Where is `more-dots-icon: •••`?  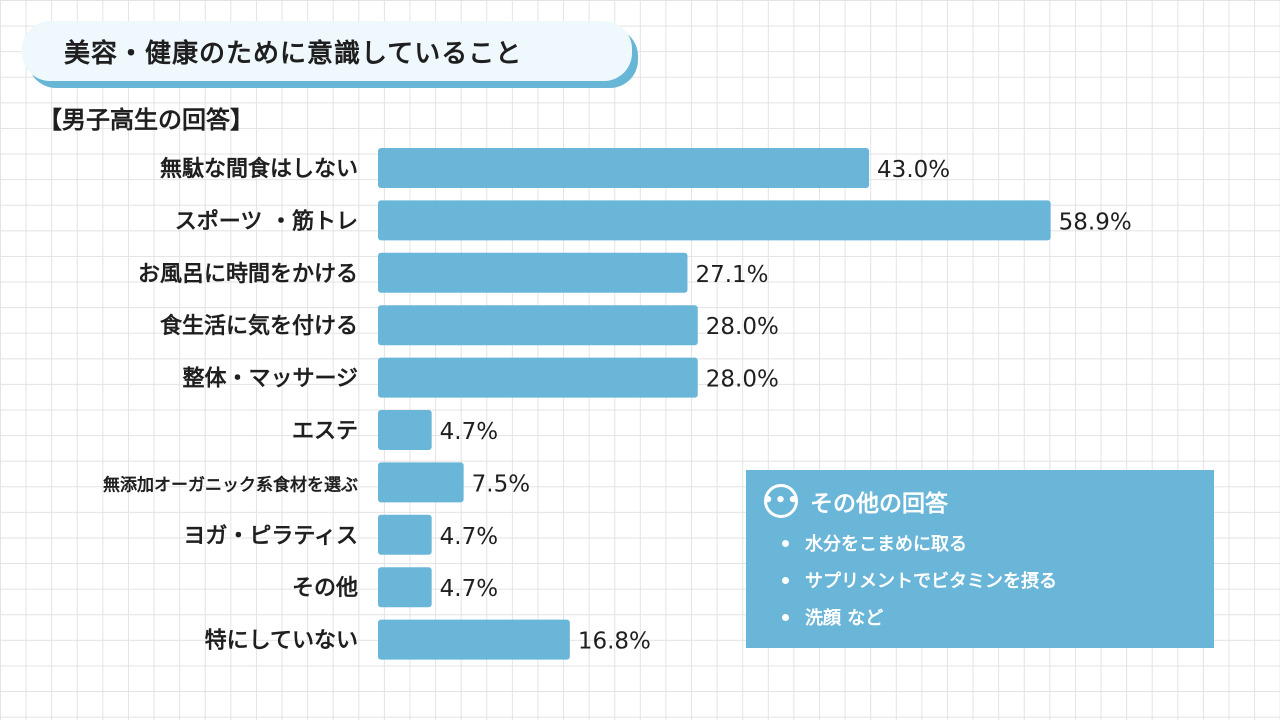 more-dots-icon: ••• is located at coordinates (780, 501).